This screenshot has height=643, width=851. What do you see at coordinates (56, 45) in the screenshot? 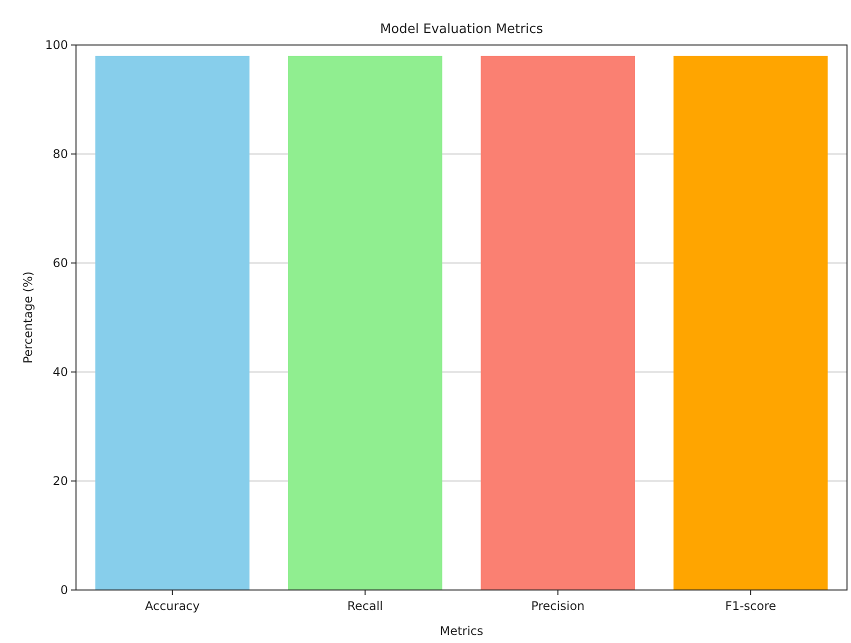
I see `y-tick-label: 100` at bounding box center [56, 45].